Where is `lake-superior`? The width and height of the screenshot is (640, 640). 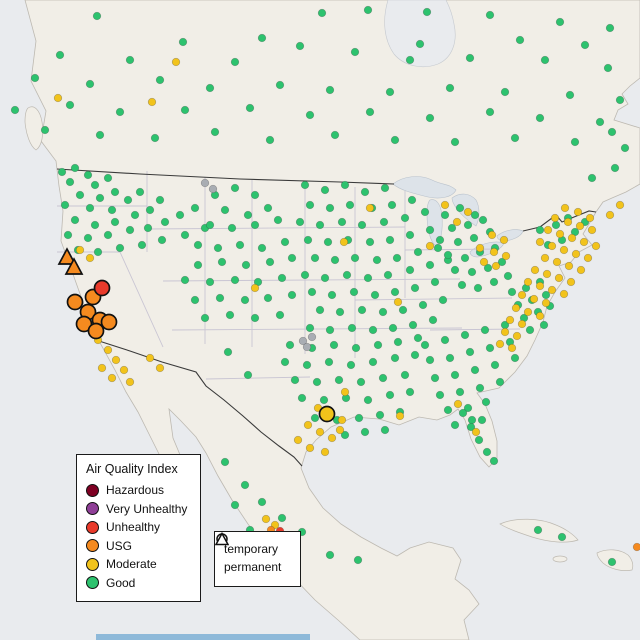 lake-superior is located at coordinates (424, 187).